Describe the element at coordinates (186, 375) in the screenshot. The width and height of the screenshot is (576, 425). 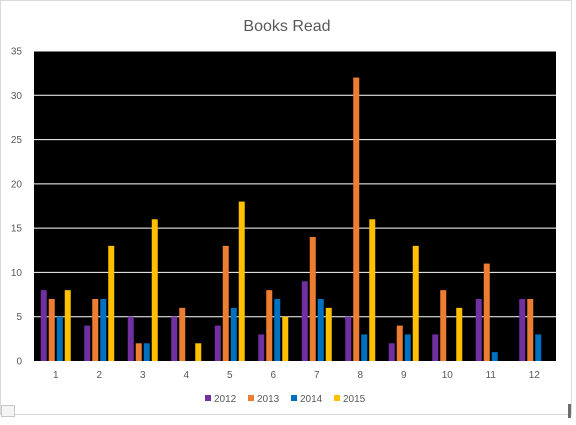
I see `x-tick-label: 4` at that location.